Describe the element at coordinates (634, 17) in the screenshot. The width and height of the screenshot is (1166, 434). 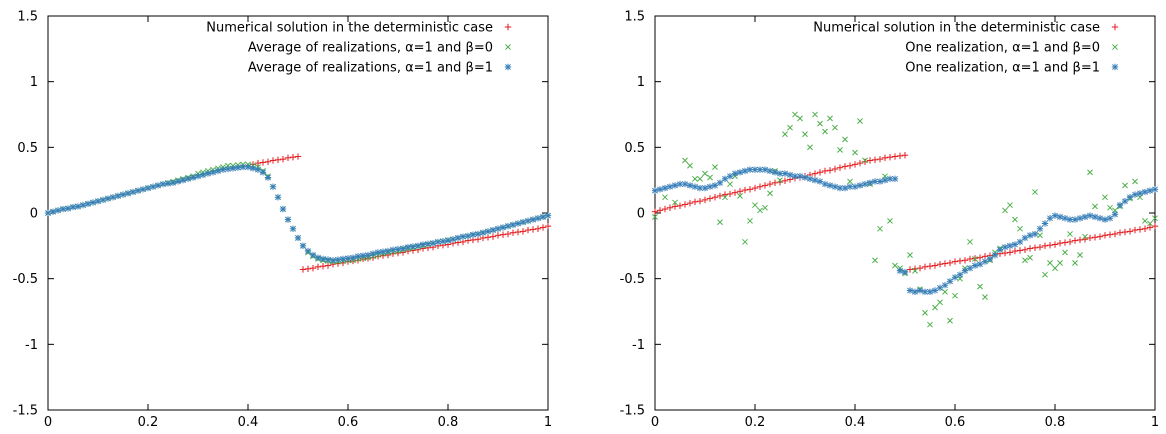
I see `y-tick-label: 1.5` at that location.